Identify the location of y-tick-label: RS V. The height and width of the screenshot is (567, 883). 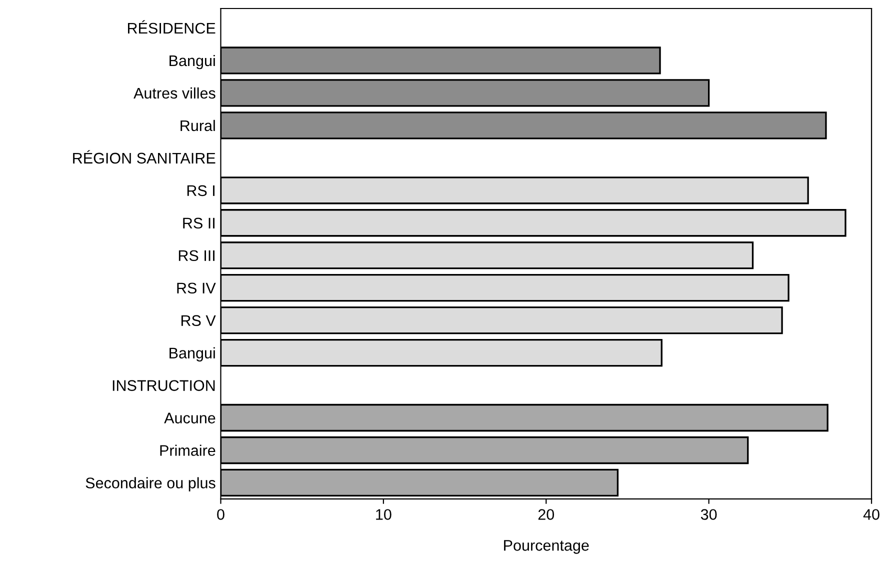
(198, 320).